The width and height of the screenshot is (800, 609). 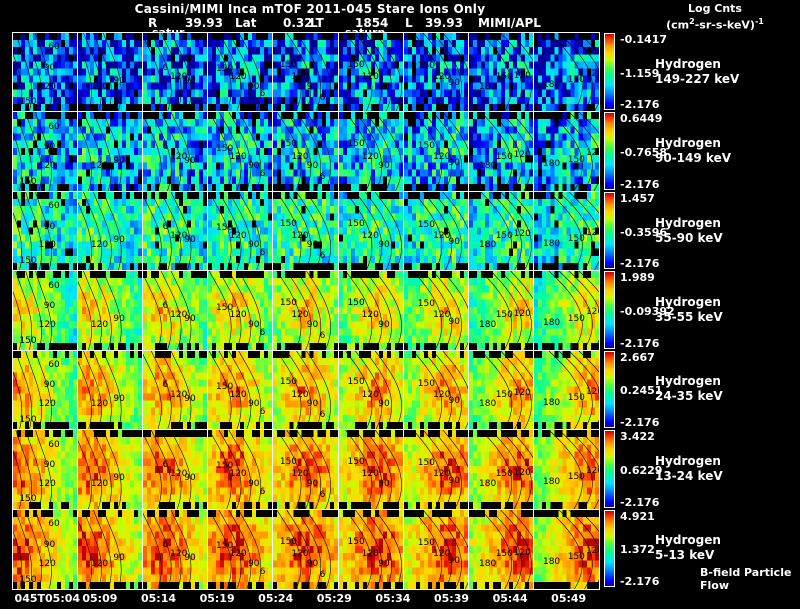 What do you see at coordinates (647, 311) in the screenshot?
I see `colorbar-tick-label: -0.09392` at bounding box center [647, 311].